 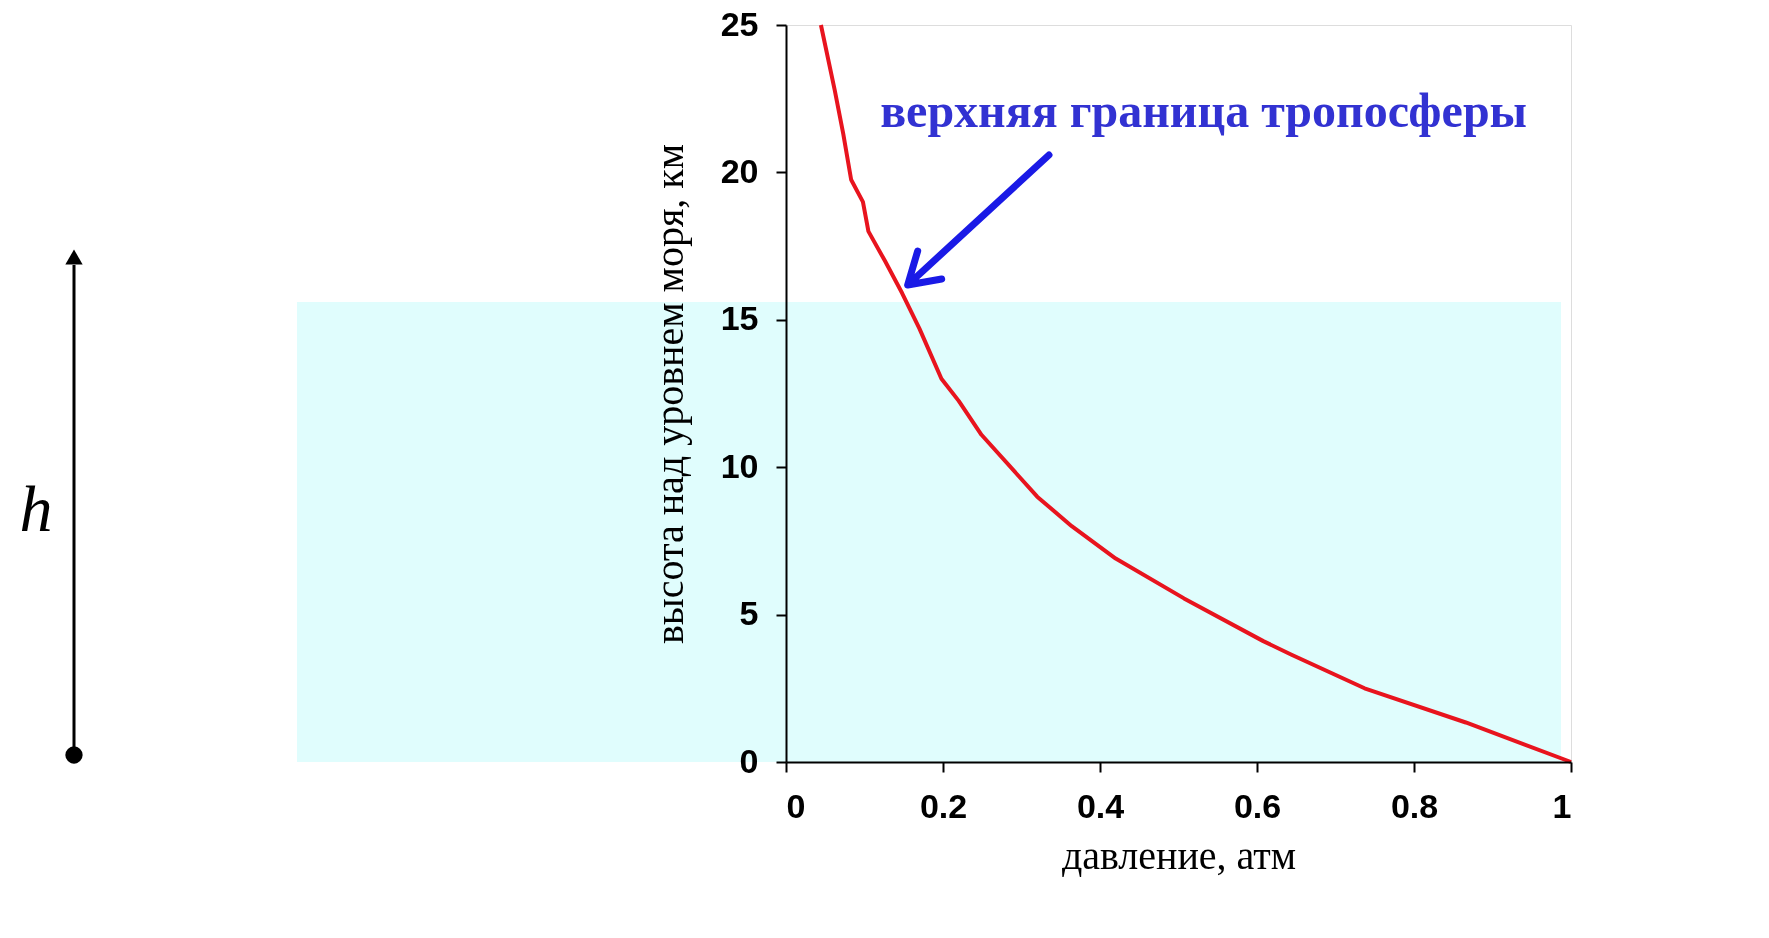 I want to click on y-tick-label: 25, so click(x=739, y=23).